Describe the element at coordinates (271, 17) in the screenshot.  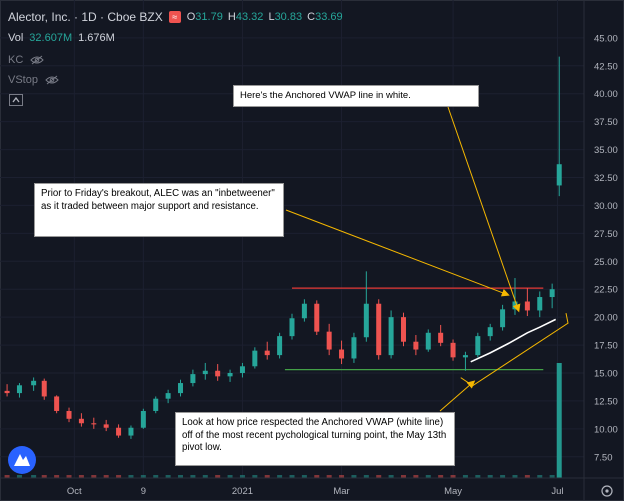
I see `low-key: L` at that location.